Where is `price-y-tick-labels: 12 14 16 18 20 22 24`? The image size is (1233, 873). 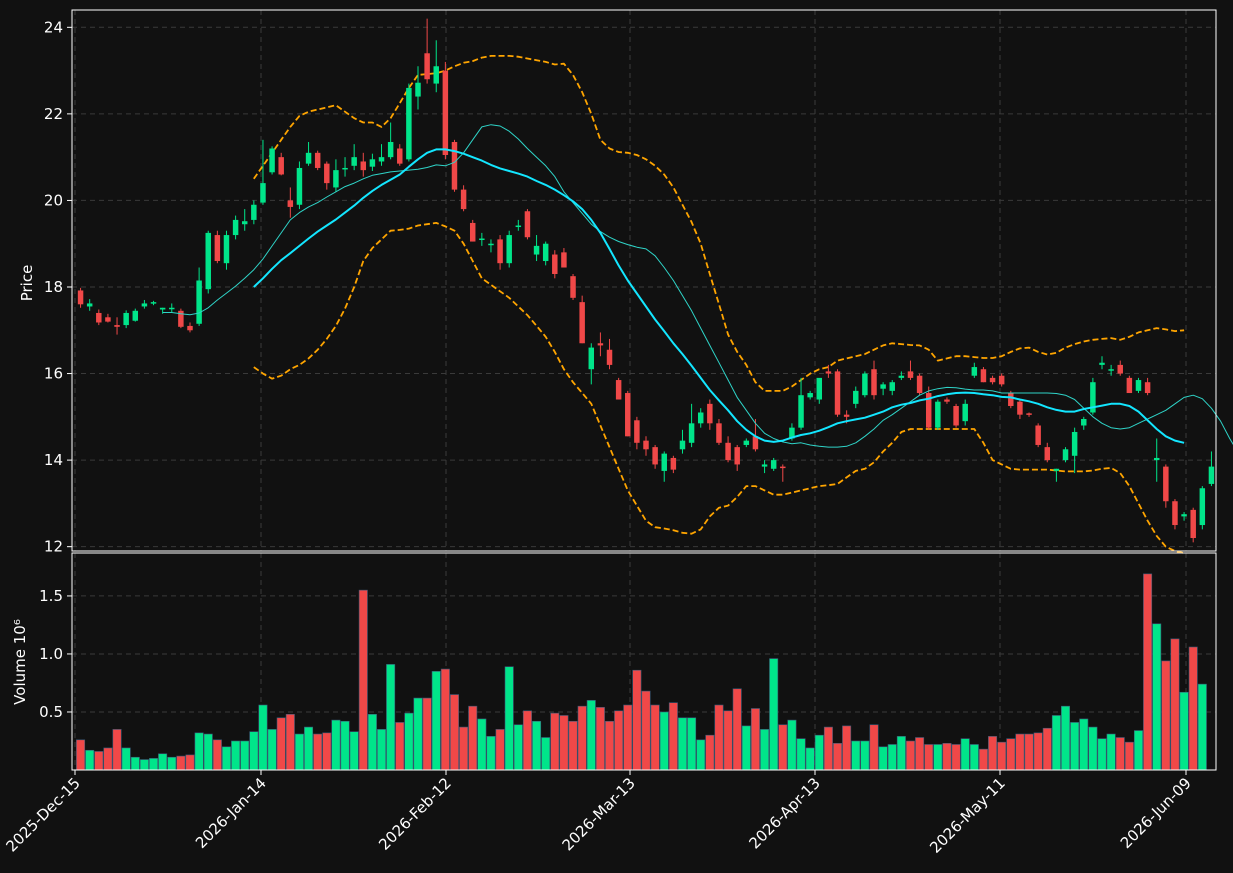
price-y-tick-labels: 12 14 16 18 20 22 24 is located at coordinates (58, 287).